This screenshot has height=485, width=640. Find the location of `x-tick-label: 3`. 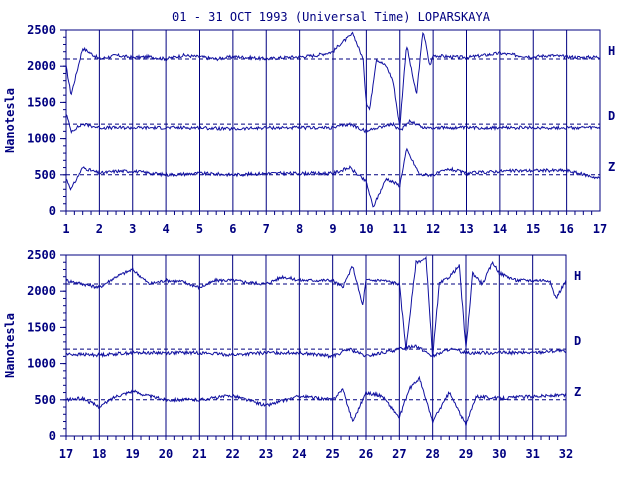

x-tick-label: 3 is located at coordinates (132, 229).